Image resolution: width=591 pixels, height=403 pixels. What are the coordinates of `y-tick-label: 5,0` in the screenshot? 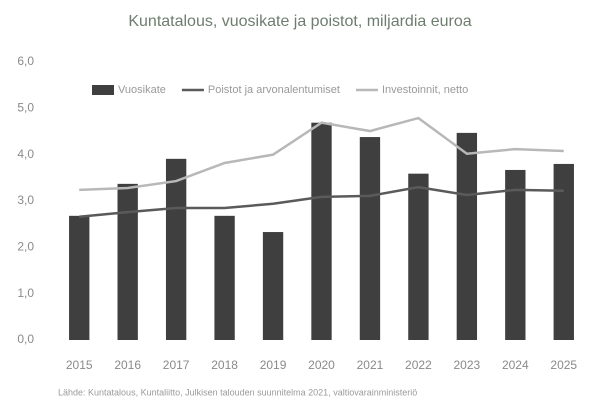 It's located at (25, 108).